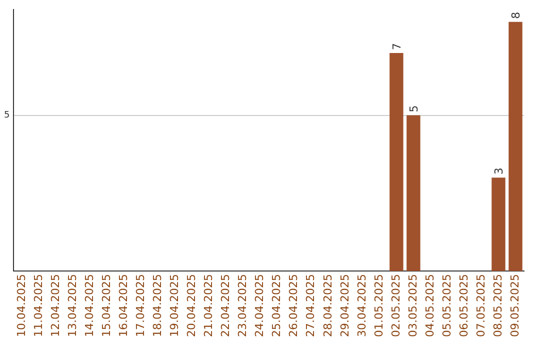  What do you see at coordinates (107, 306) in the screenshot?
I see `x-tick-label: 15.04.2025` at bounding box center [107, 306].